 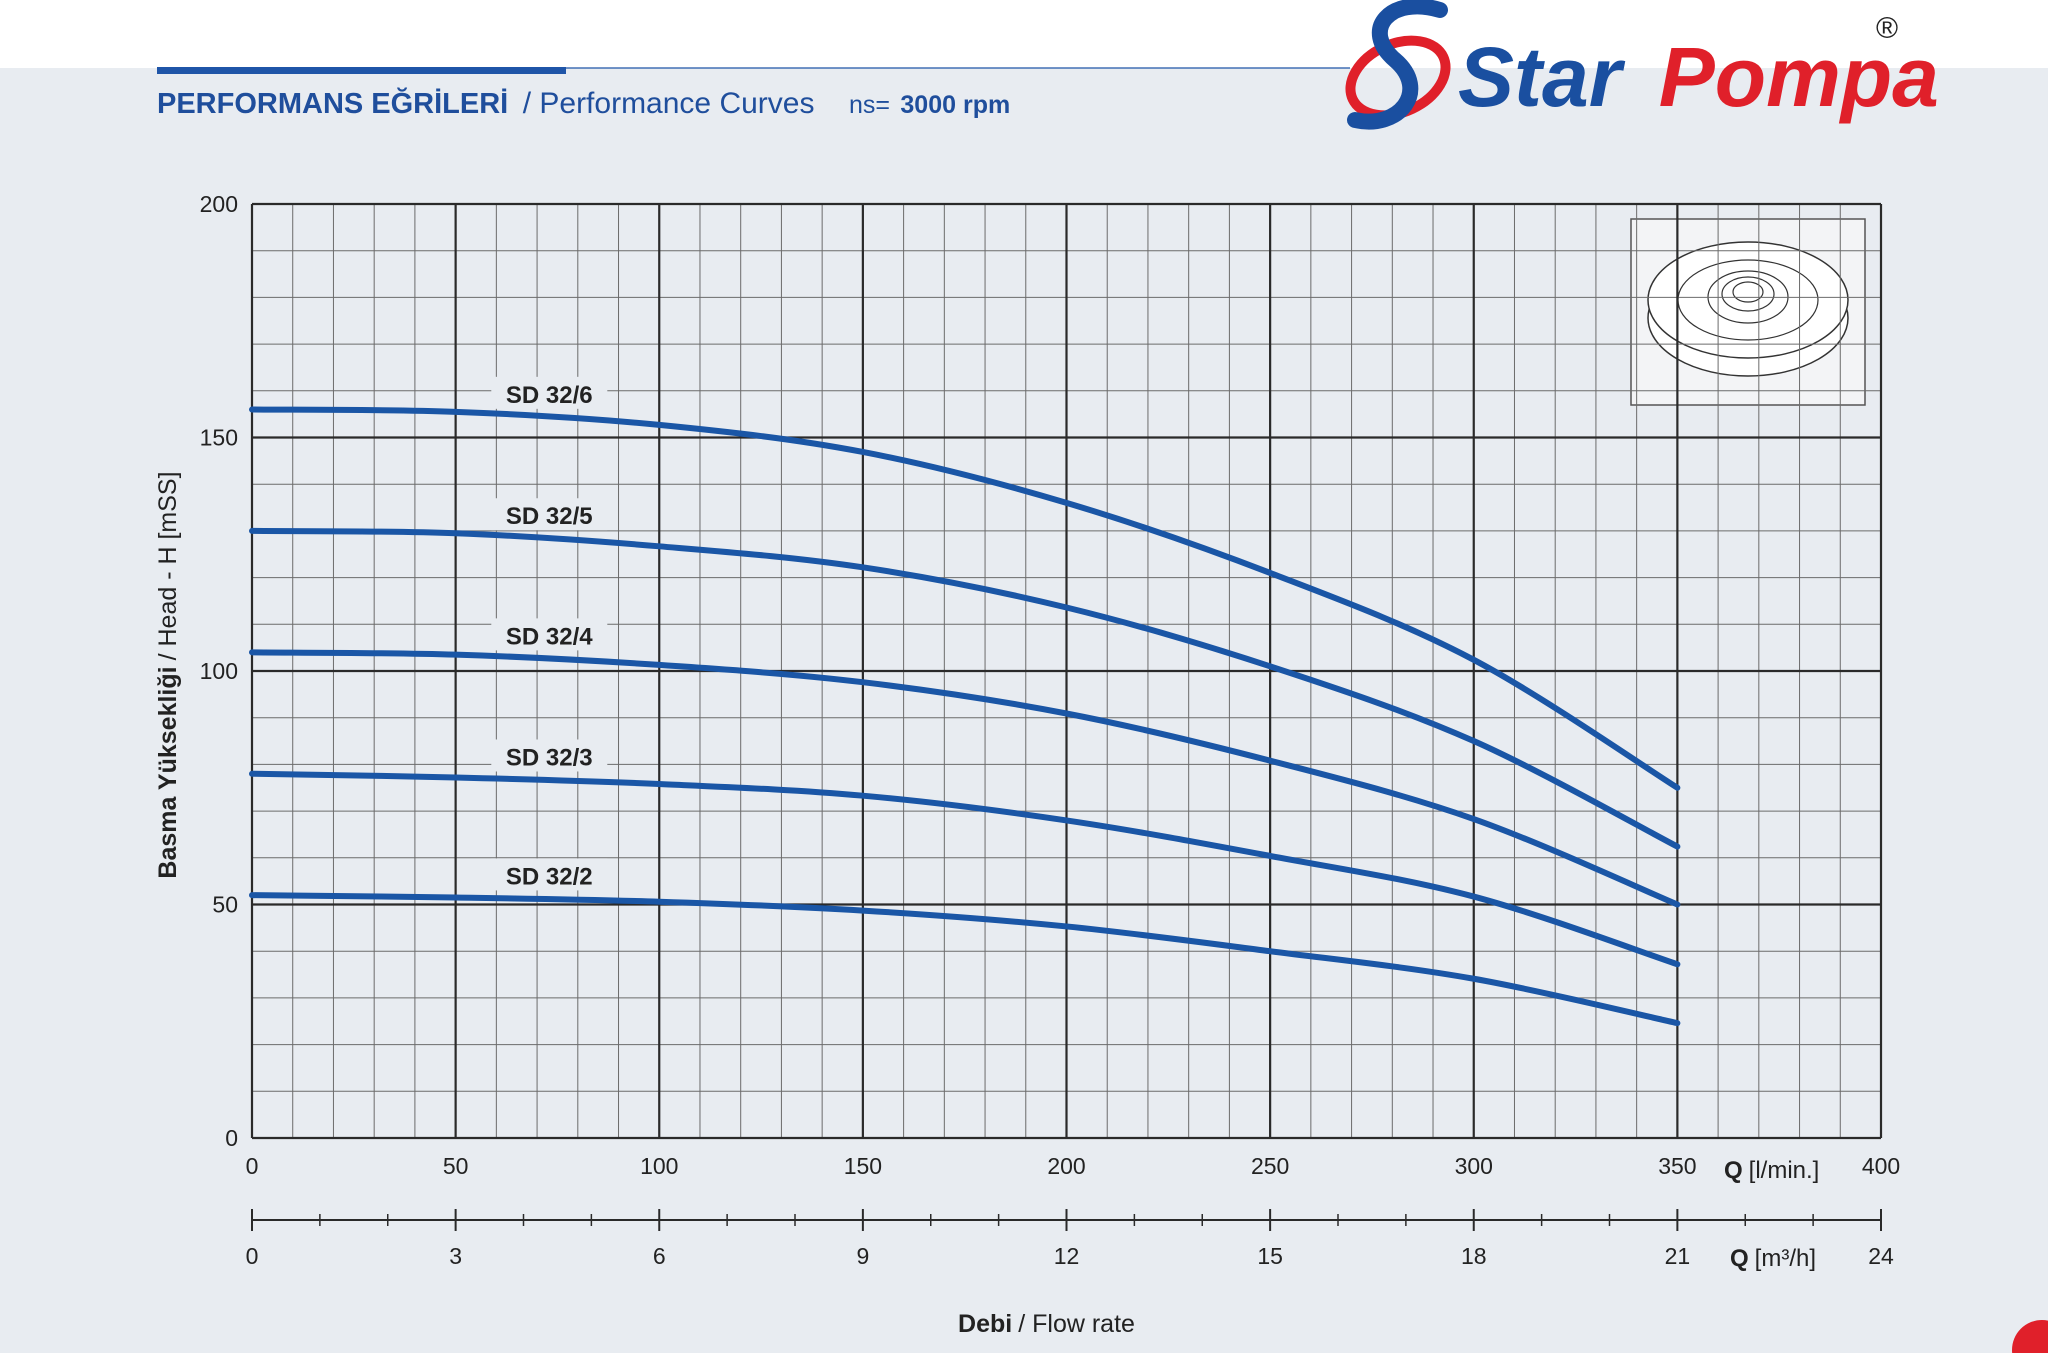 I want to click on impeller-eye, so click(x=1748, y=294).